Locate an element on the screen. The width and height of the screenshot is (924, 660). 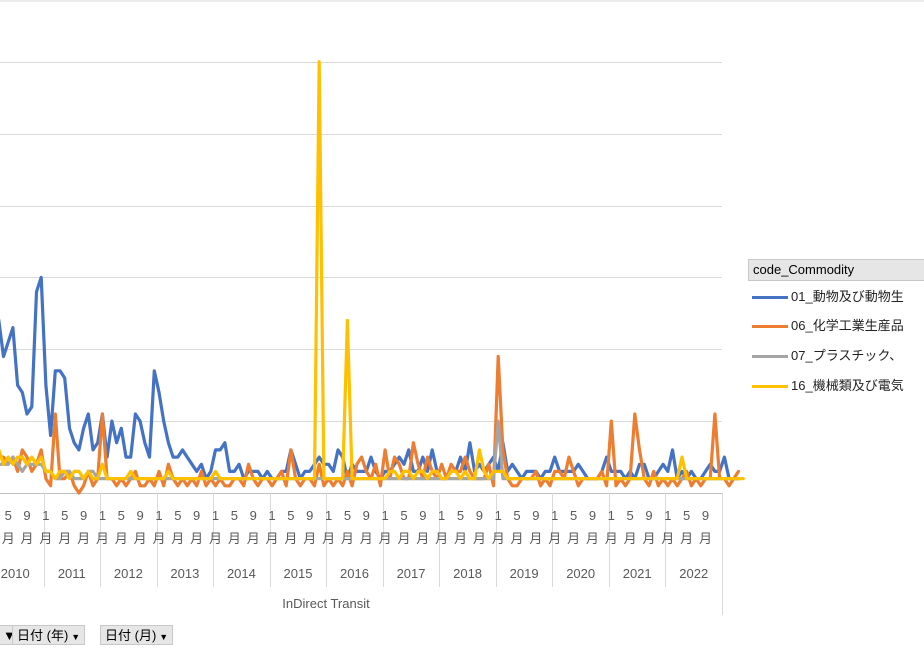
x-tick-label-year: 2013 is located at coordinates (184, 573).